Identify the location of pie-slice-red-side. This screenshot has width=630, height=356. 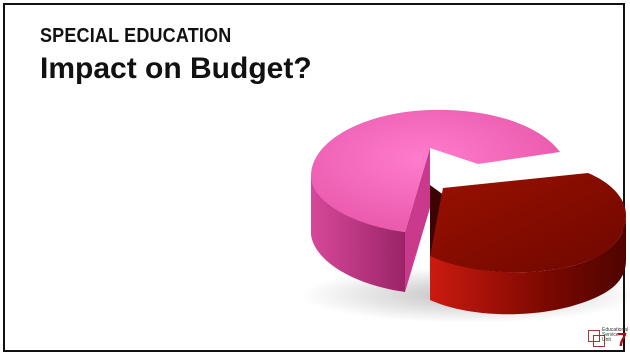
(528, 265).